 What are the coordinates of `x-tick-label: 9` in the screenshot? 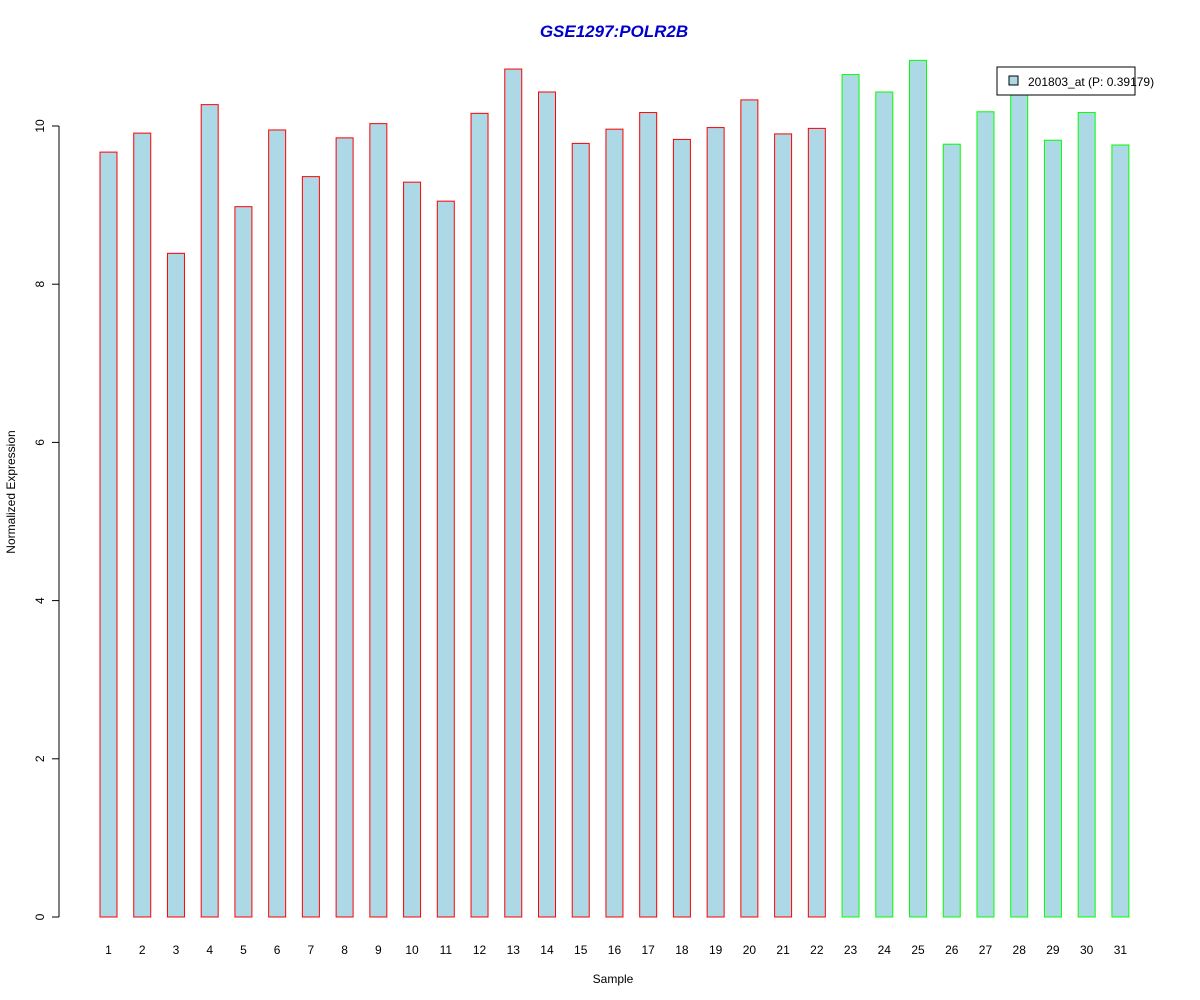 It's located at (378, 950).